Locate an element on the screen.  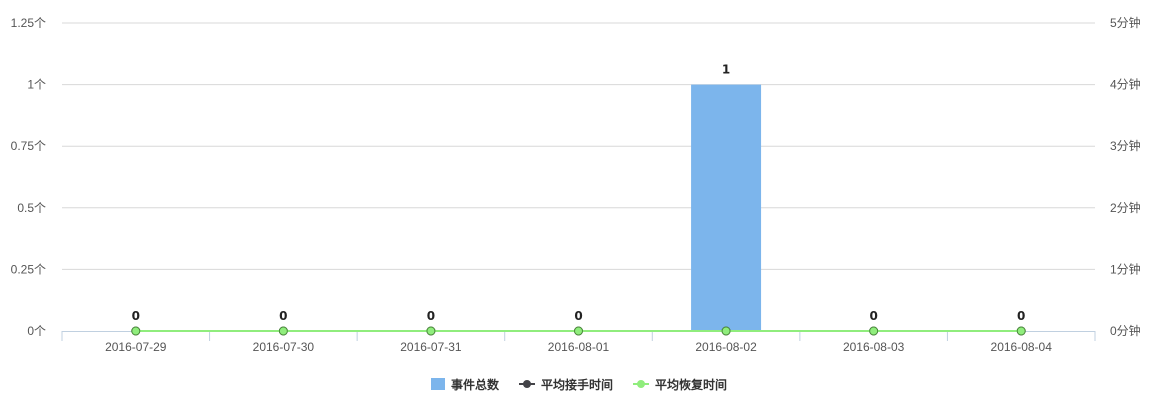
legend-item-event-total: 事件总数 is located at coordinates (464, 384).